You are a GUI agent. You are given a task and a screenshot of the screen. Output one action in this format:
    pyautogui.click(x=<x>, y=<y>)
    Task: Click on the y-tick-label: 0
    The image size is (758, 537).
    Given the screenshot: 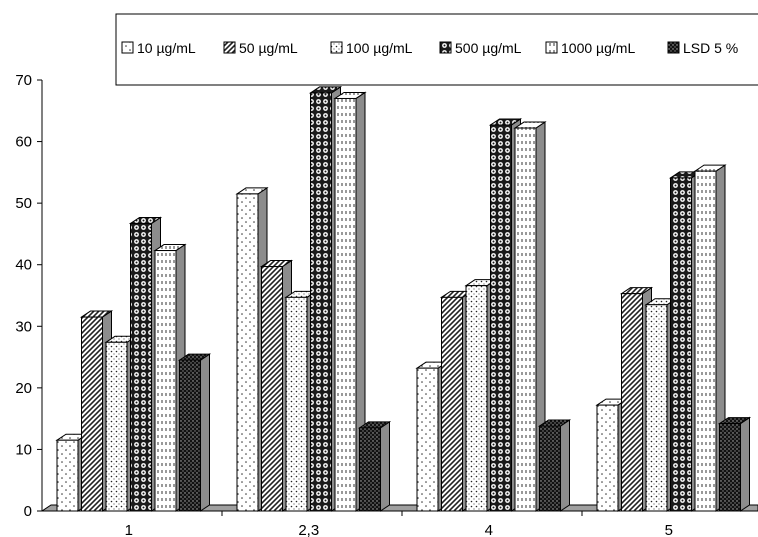 What is the action you would take?
    pyautogui.click(x=28, y=511)
    